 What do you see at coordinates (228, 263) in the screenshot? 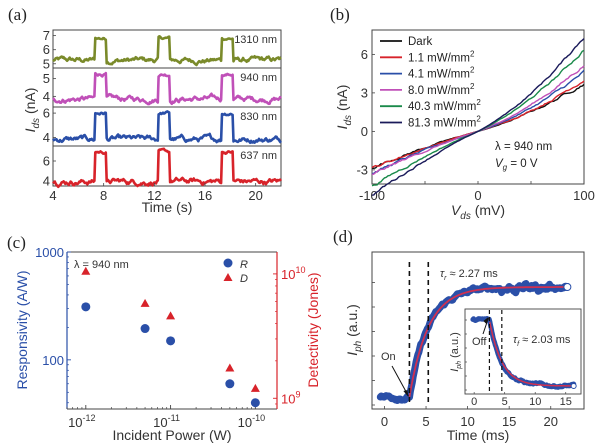
I see `legend-marker-R` at bounding box center [228, 263].